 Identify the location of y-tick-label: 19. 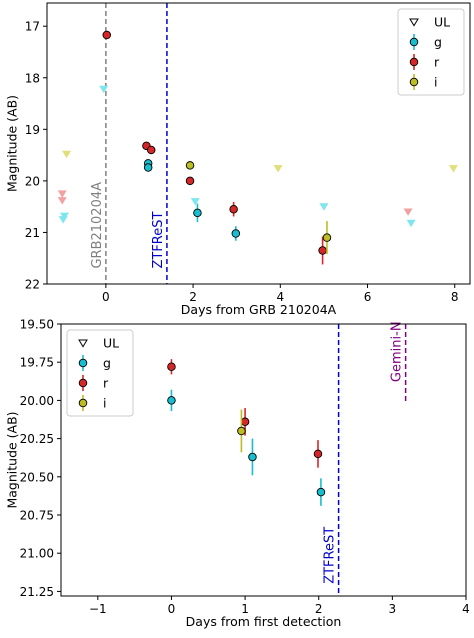
(32, 130).